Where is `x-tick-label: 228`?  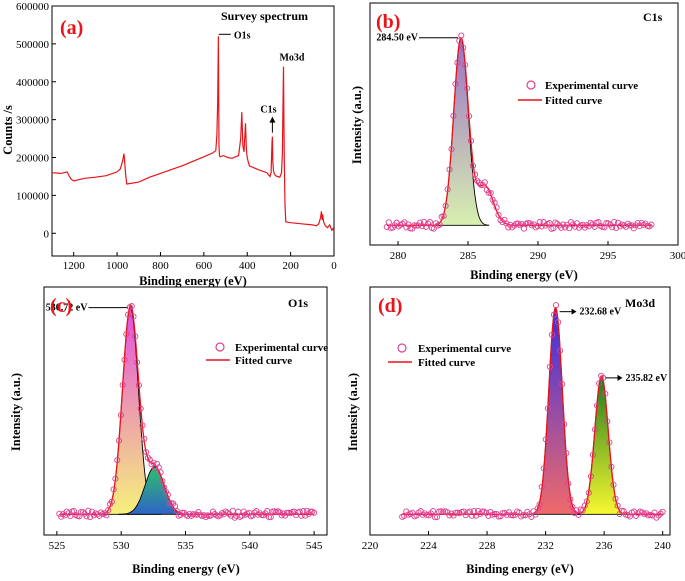 x-tick-label: 228 is located at coordinates (487, 546).